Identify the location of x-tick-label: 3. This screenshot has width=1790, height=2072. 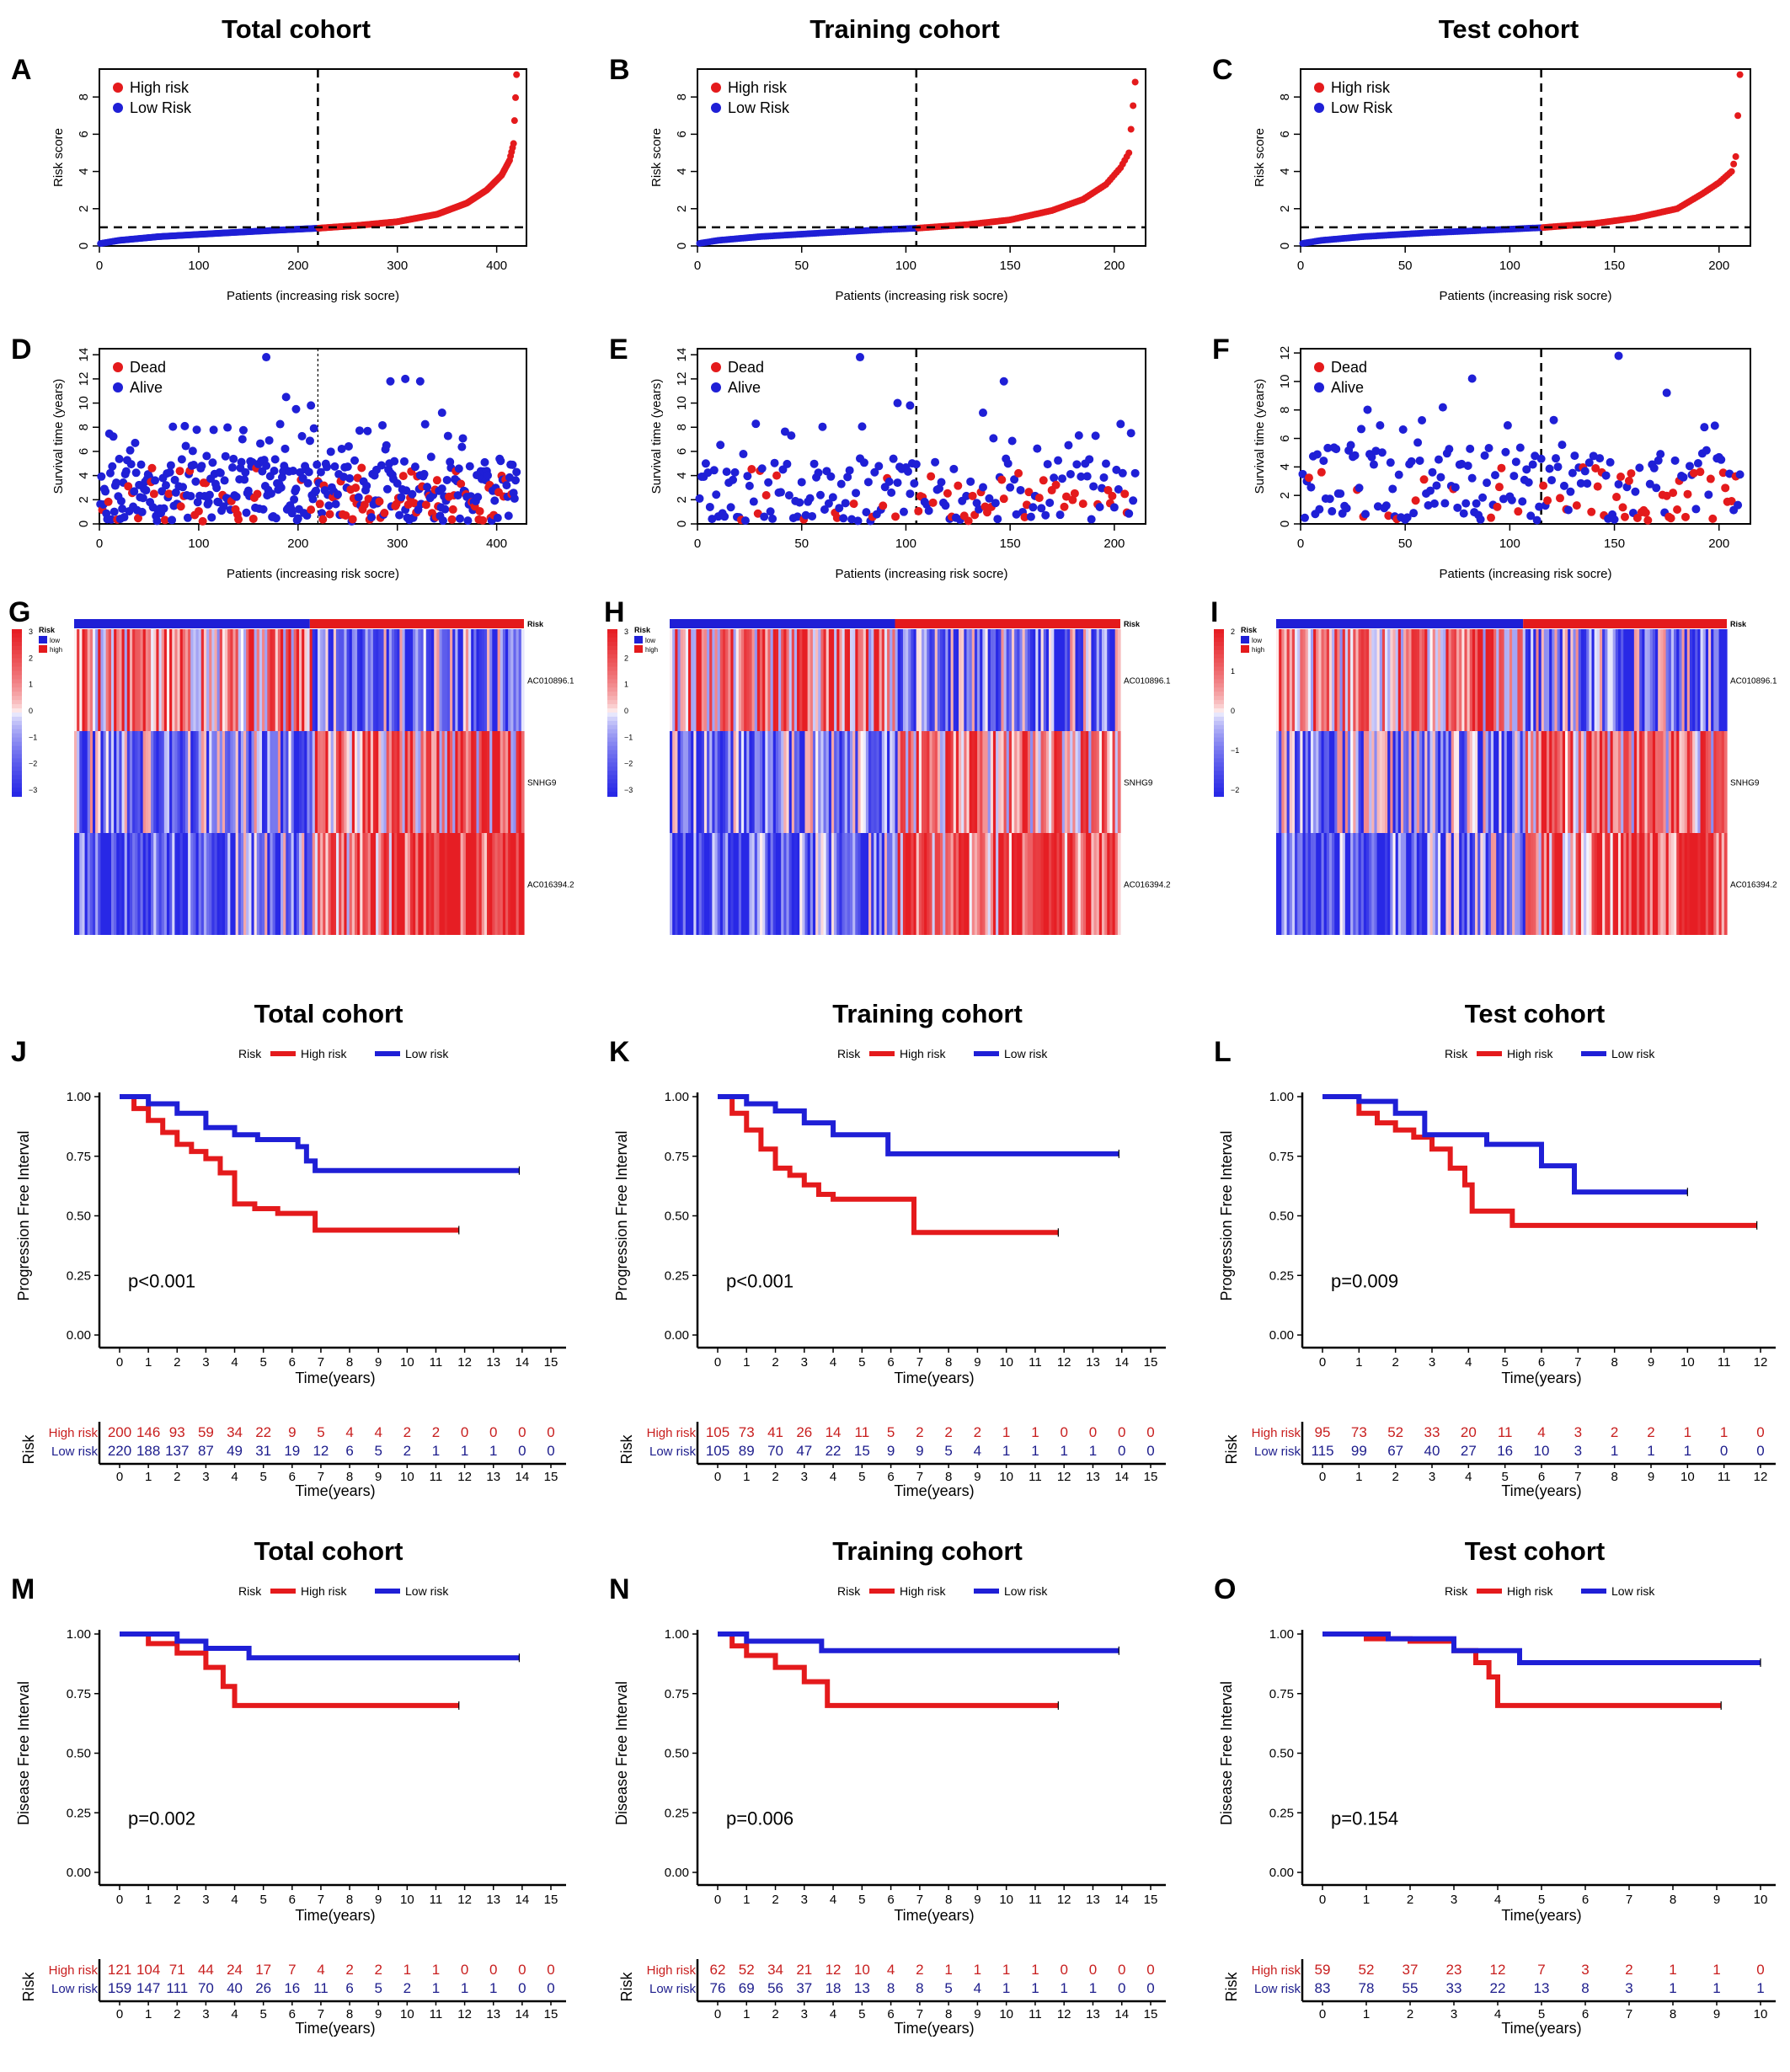
(206, 2014).